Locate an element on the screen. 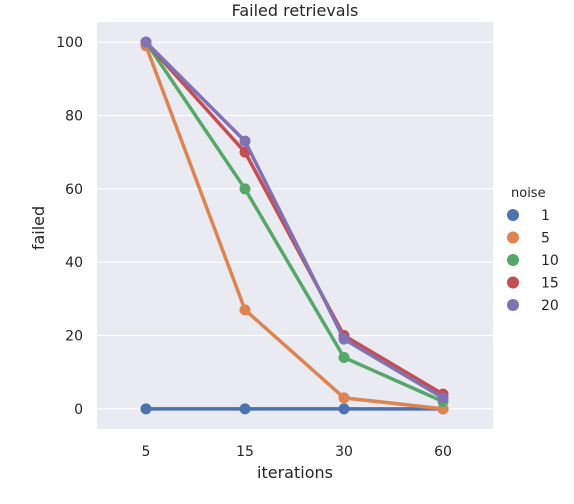  legend-label-1: 1 is located at coordinates (545, 216).